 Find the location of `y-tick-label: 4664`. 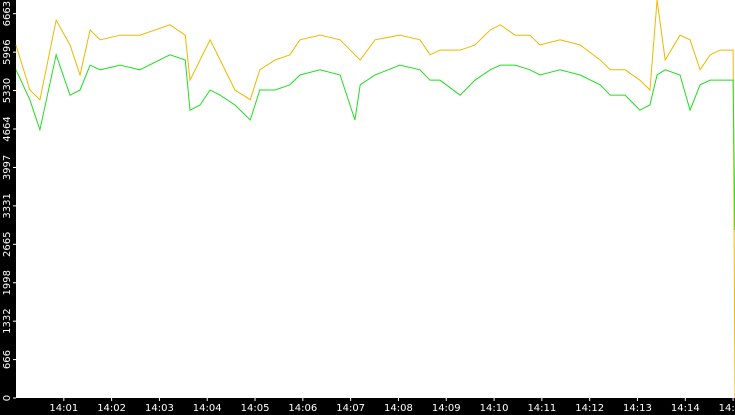

y-tick-label: 4664 is located at coordinates (7, 128).